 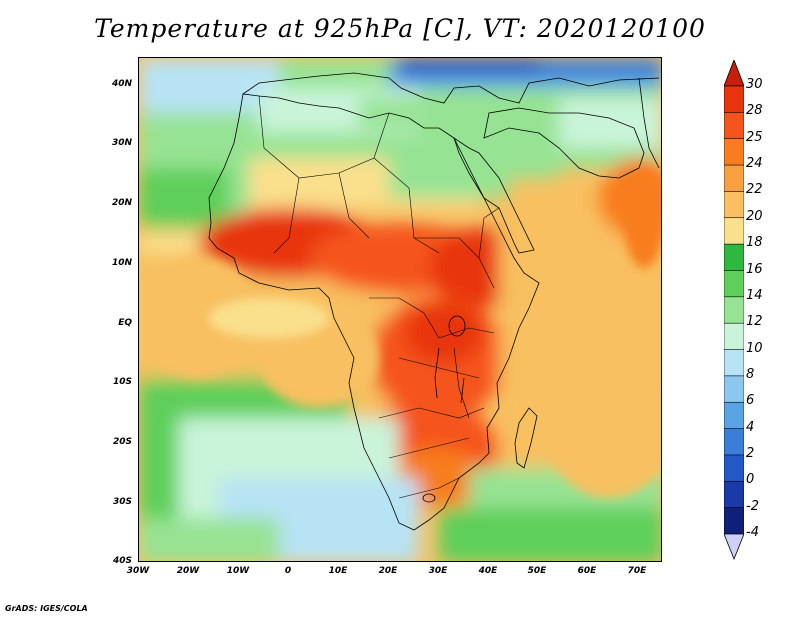 I want to click on cb-label-24: 24, so click(x=754, y=163).